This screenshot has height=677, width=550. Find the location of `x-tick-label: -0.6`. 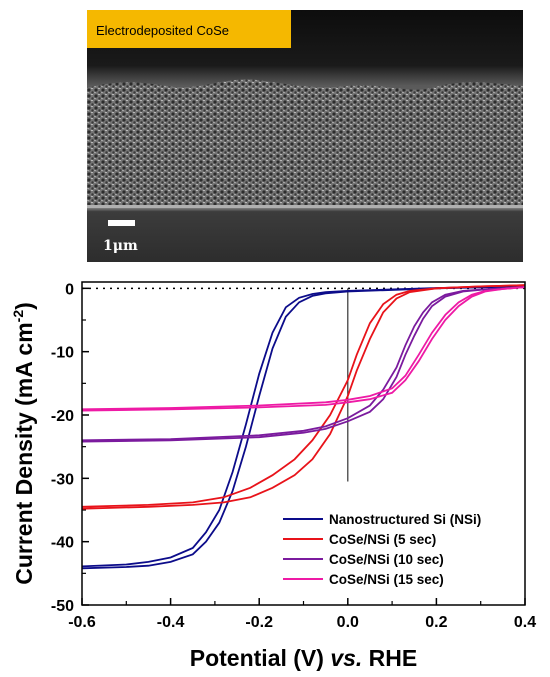

x-tick-label: -0.6 is located at coordinates (82, 622).